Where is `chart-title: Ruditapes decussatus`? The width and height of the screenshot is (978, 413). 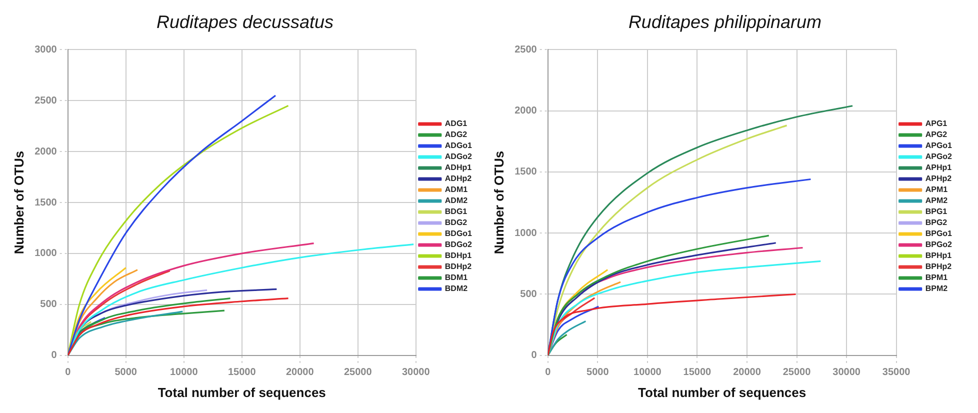
chart-title: Ruditapes decussatus is located at coordinates (245, 22).